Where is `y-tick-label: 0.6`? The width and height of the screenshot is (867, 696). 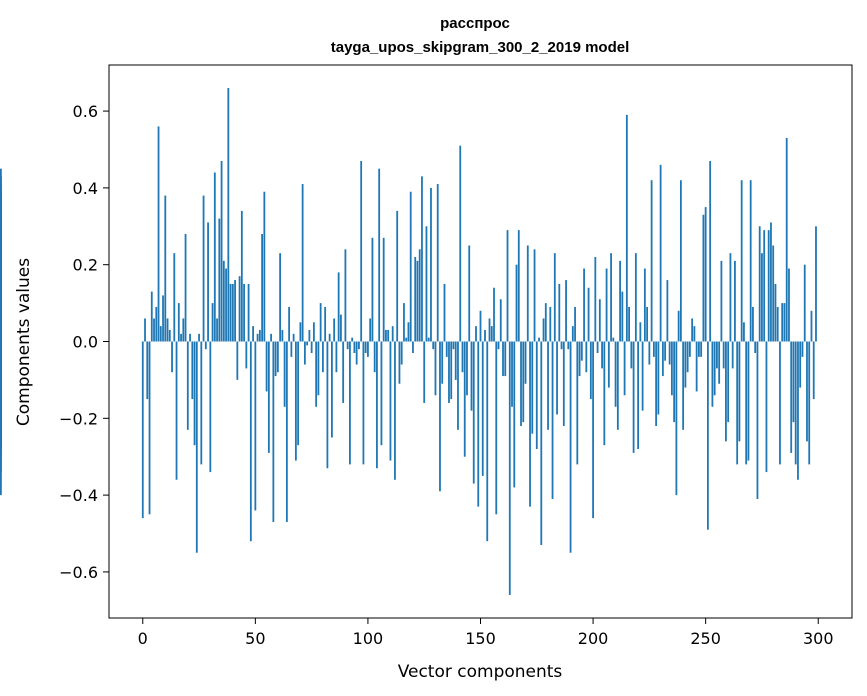
y-tick-label: 0.6 is located at coordinates (85, 111).